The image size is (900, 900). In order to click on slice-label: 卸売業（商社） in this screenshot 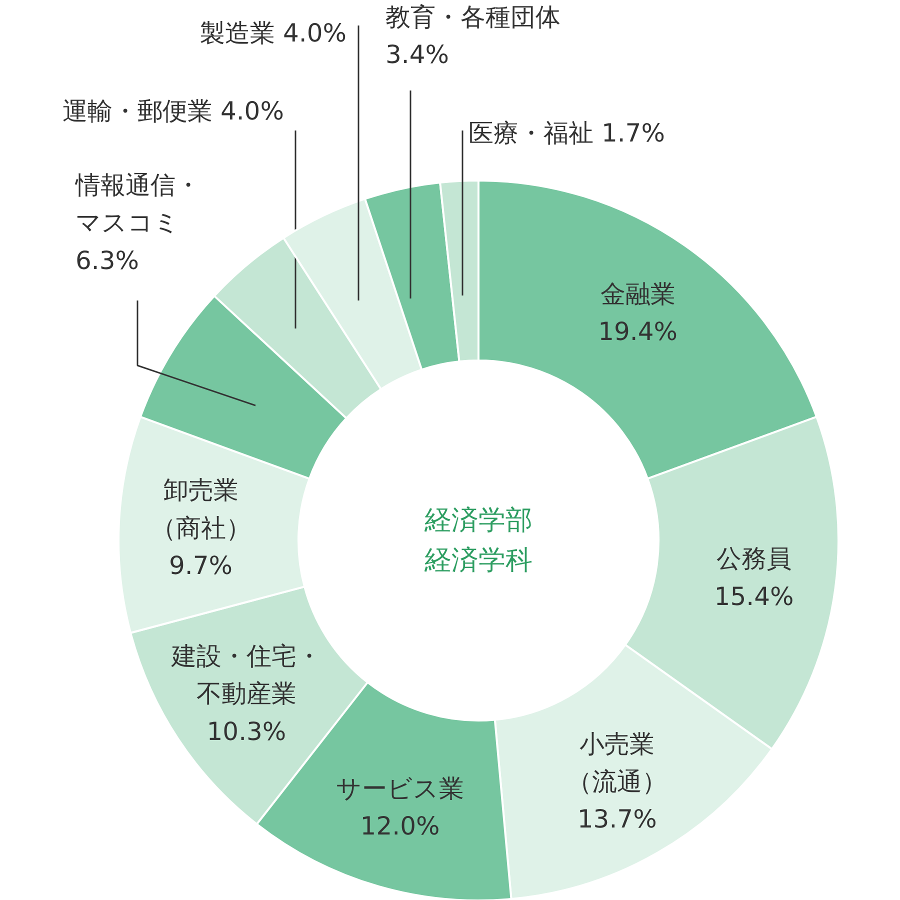, I will do `click(200, 509)`.